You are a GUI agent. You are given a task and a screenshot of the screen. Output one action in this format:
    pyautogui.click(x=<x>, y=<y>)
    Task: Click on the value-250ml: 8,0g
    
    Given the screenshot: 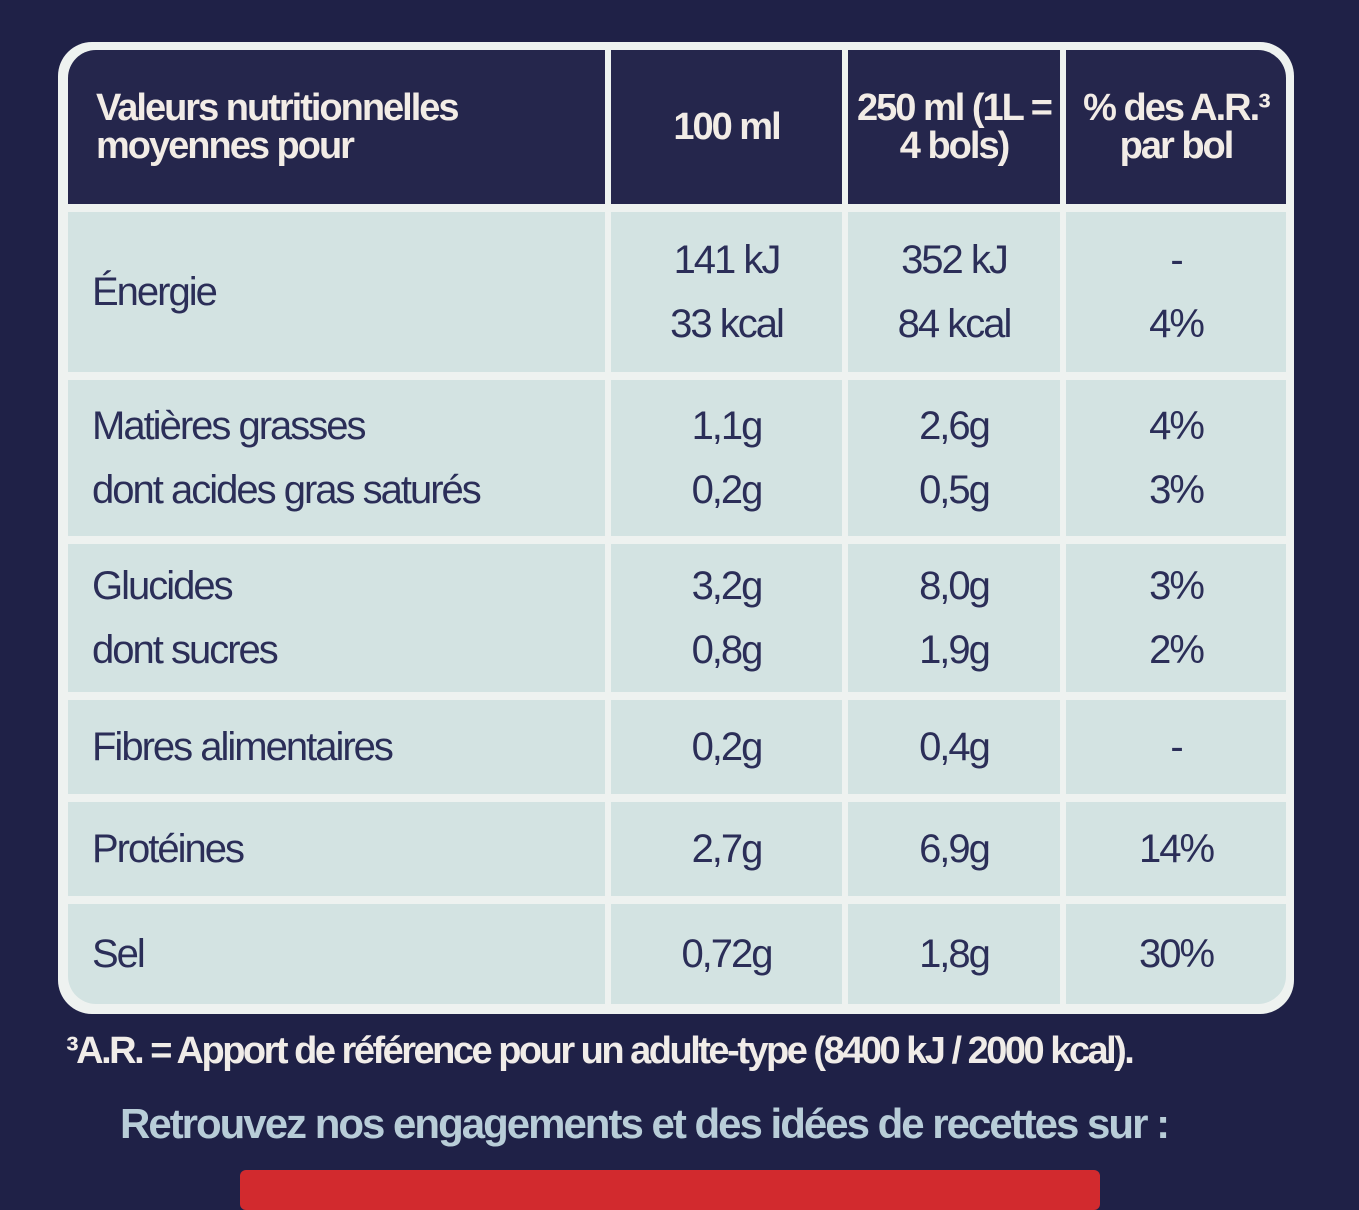 What is the action you would take?
    pyautogui.click(x=955, y=586)
    